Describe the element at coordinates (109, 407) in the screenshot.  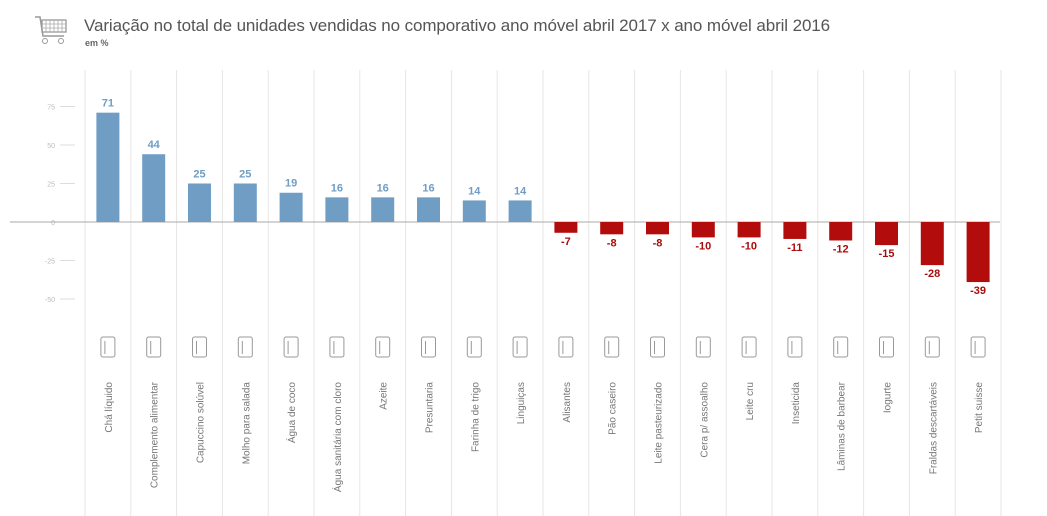
I see `category-label: Chá líquido` at that location.